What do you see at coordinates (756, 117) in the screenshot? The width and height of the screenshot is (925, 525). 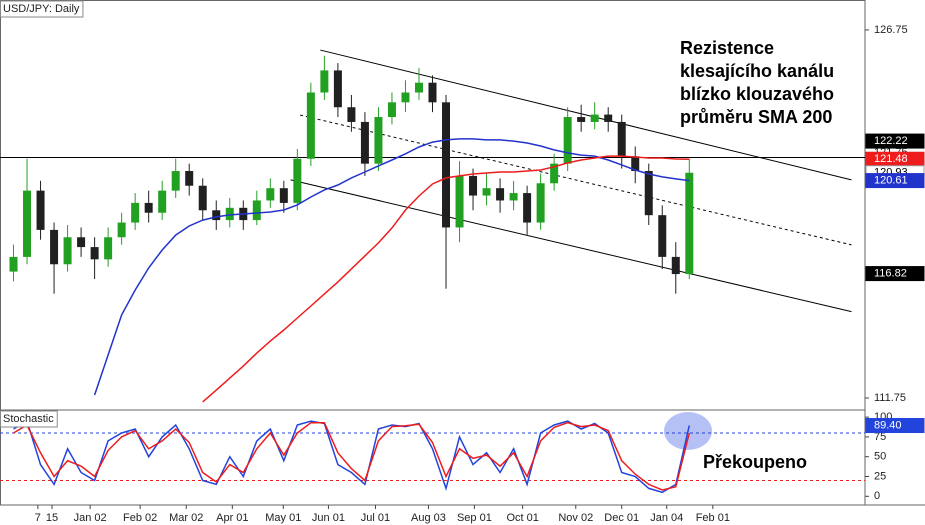 I see `annotation: průměru SMA 200` at bounding box center [756, 117].